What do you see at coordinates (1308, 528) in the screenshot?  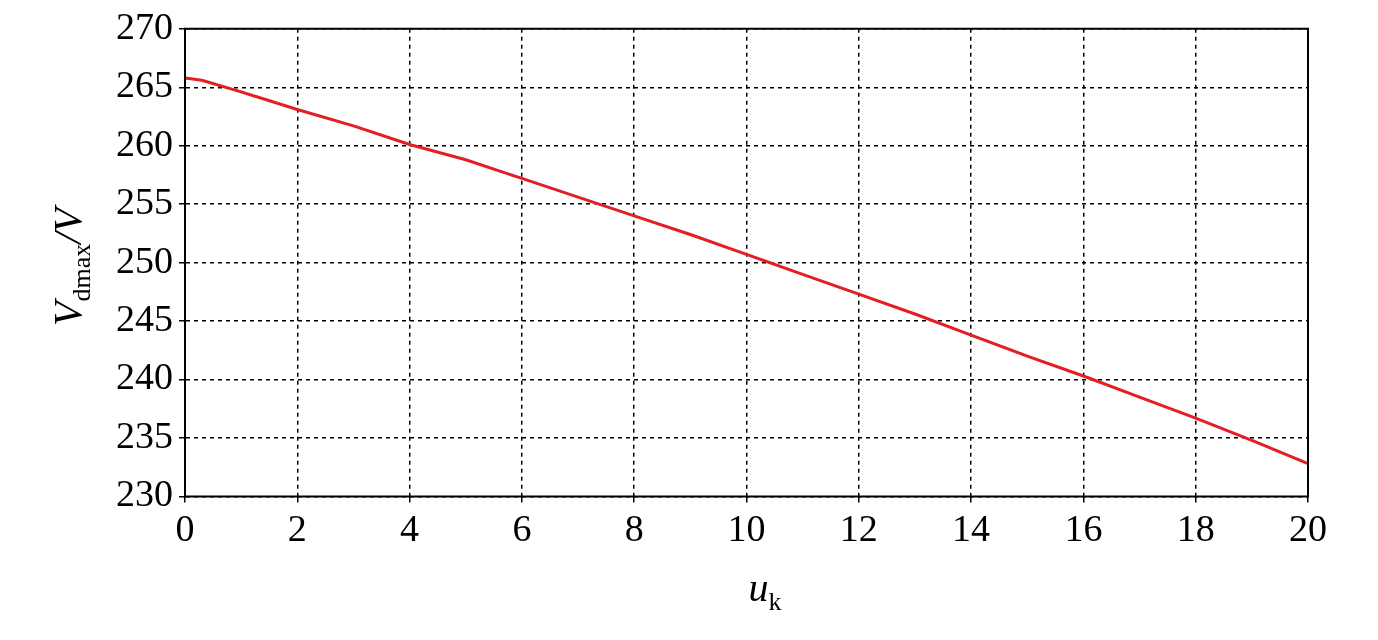 I see `x-tick-label: 20` at bounding box center [1308, 528].